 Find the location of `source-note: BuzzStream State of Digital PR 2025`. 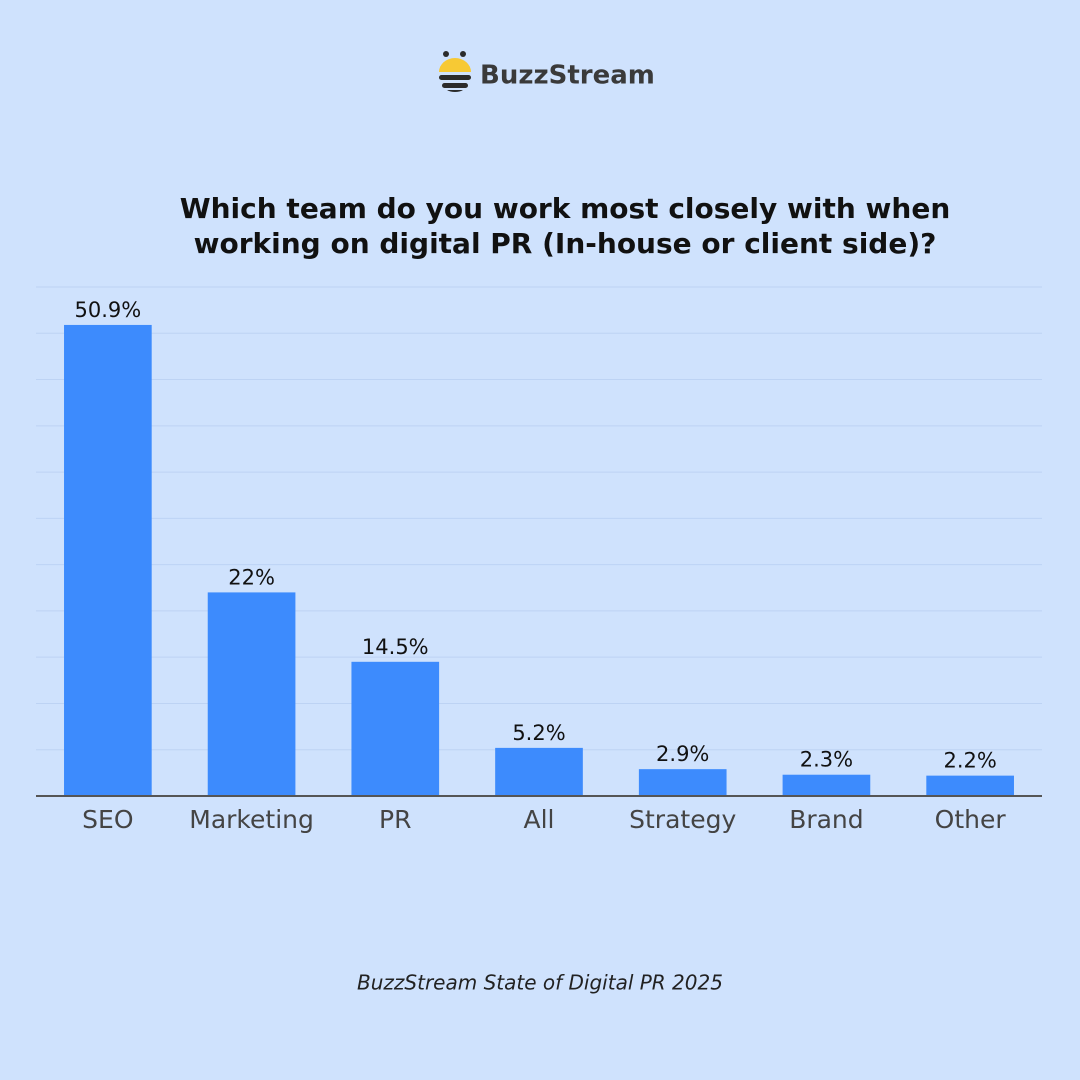

source-note: BuzzStream State of Digital PR 2025 is located at coordinates (540, 983).